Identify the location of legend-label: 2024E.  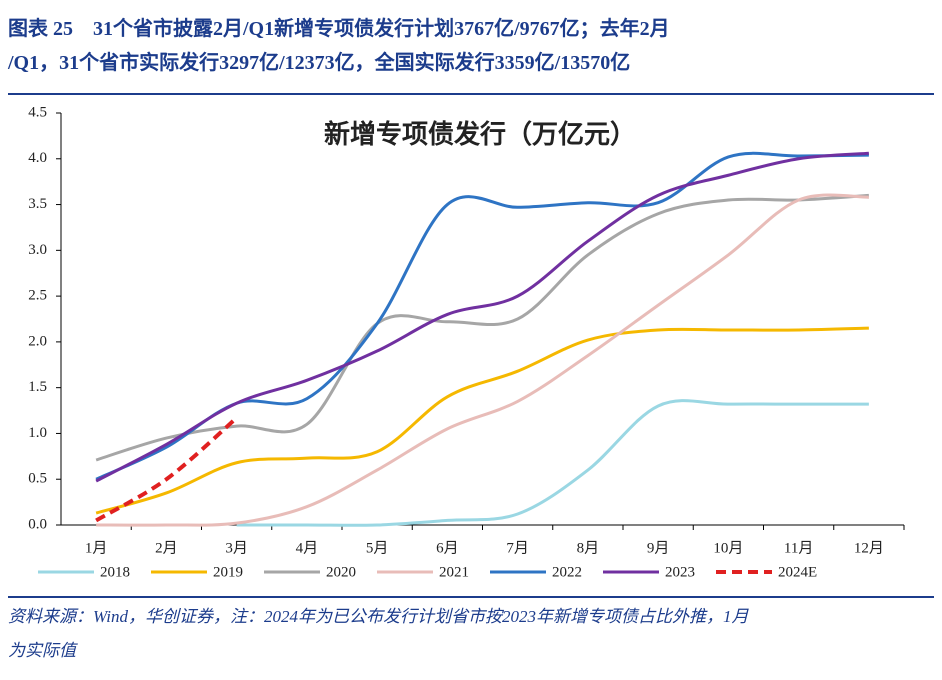
(797, 572).